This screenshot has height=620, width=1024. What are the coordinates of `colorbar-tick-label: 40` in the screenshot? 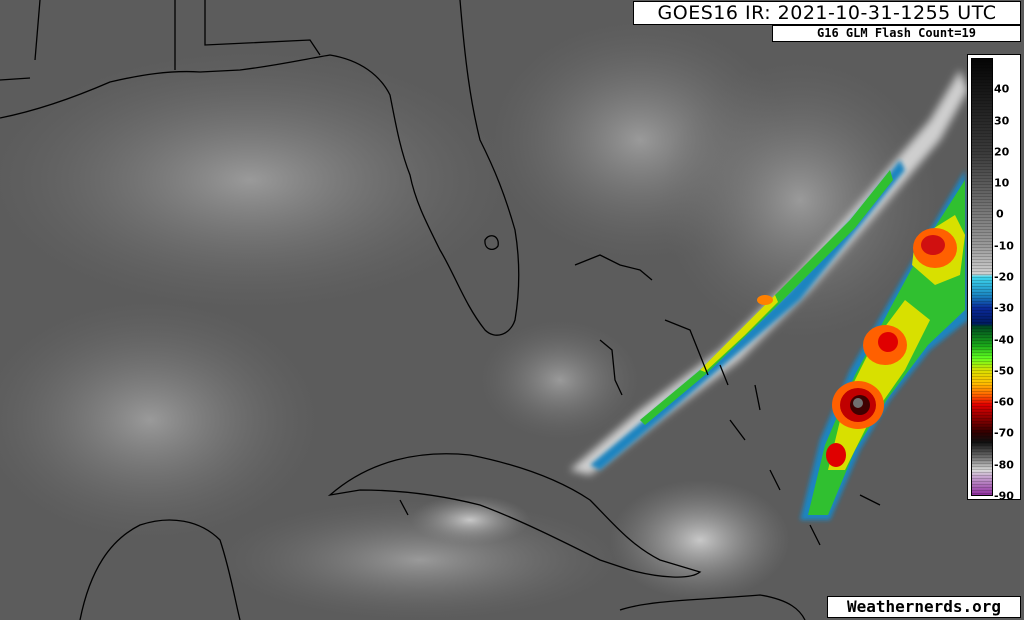 It's located at (1002, 89).